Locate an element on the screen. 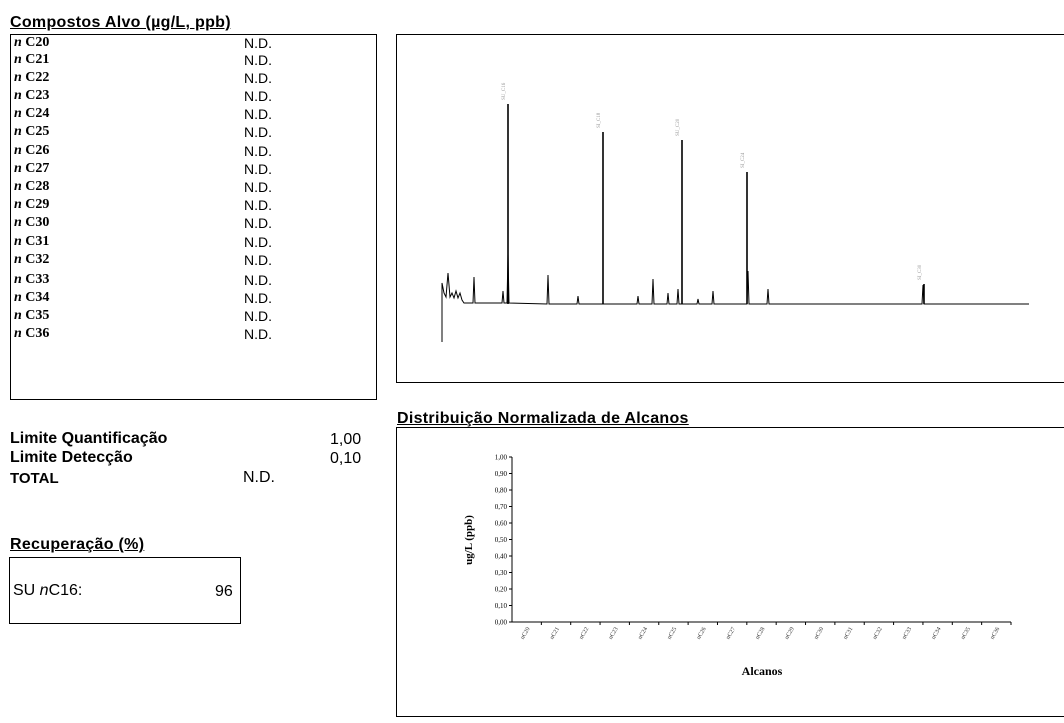 Image resolution: width=1064 pixels, height=723 pixels. compound-name: n C30 is located at coordinates (31, 223).